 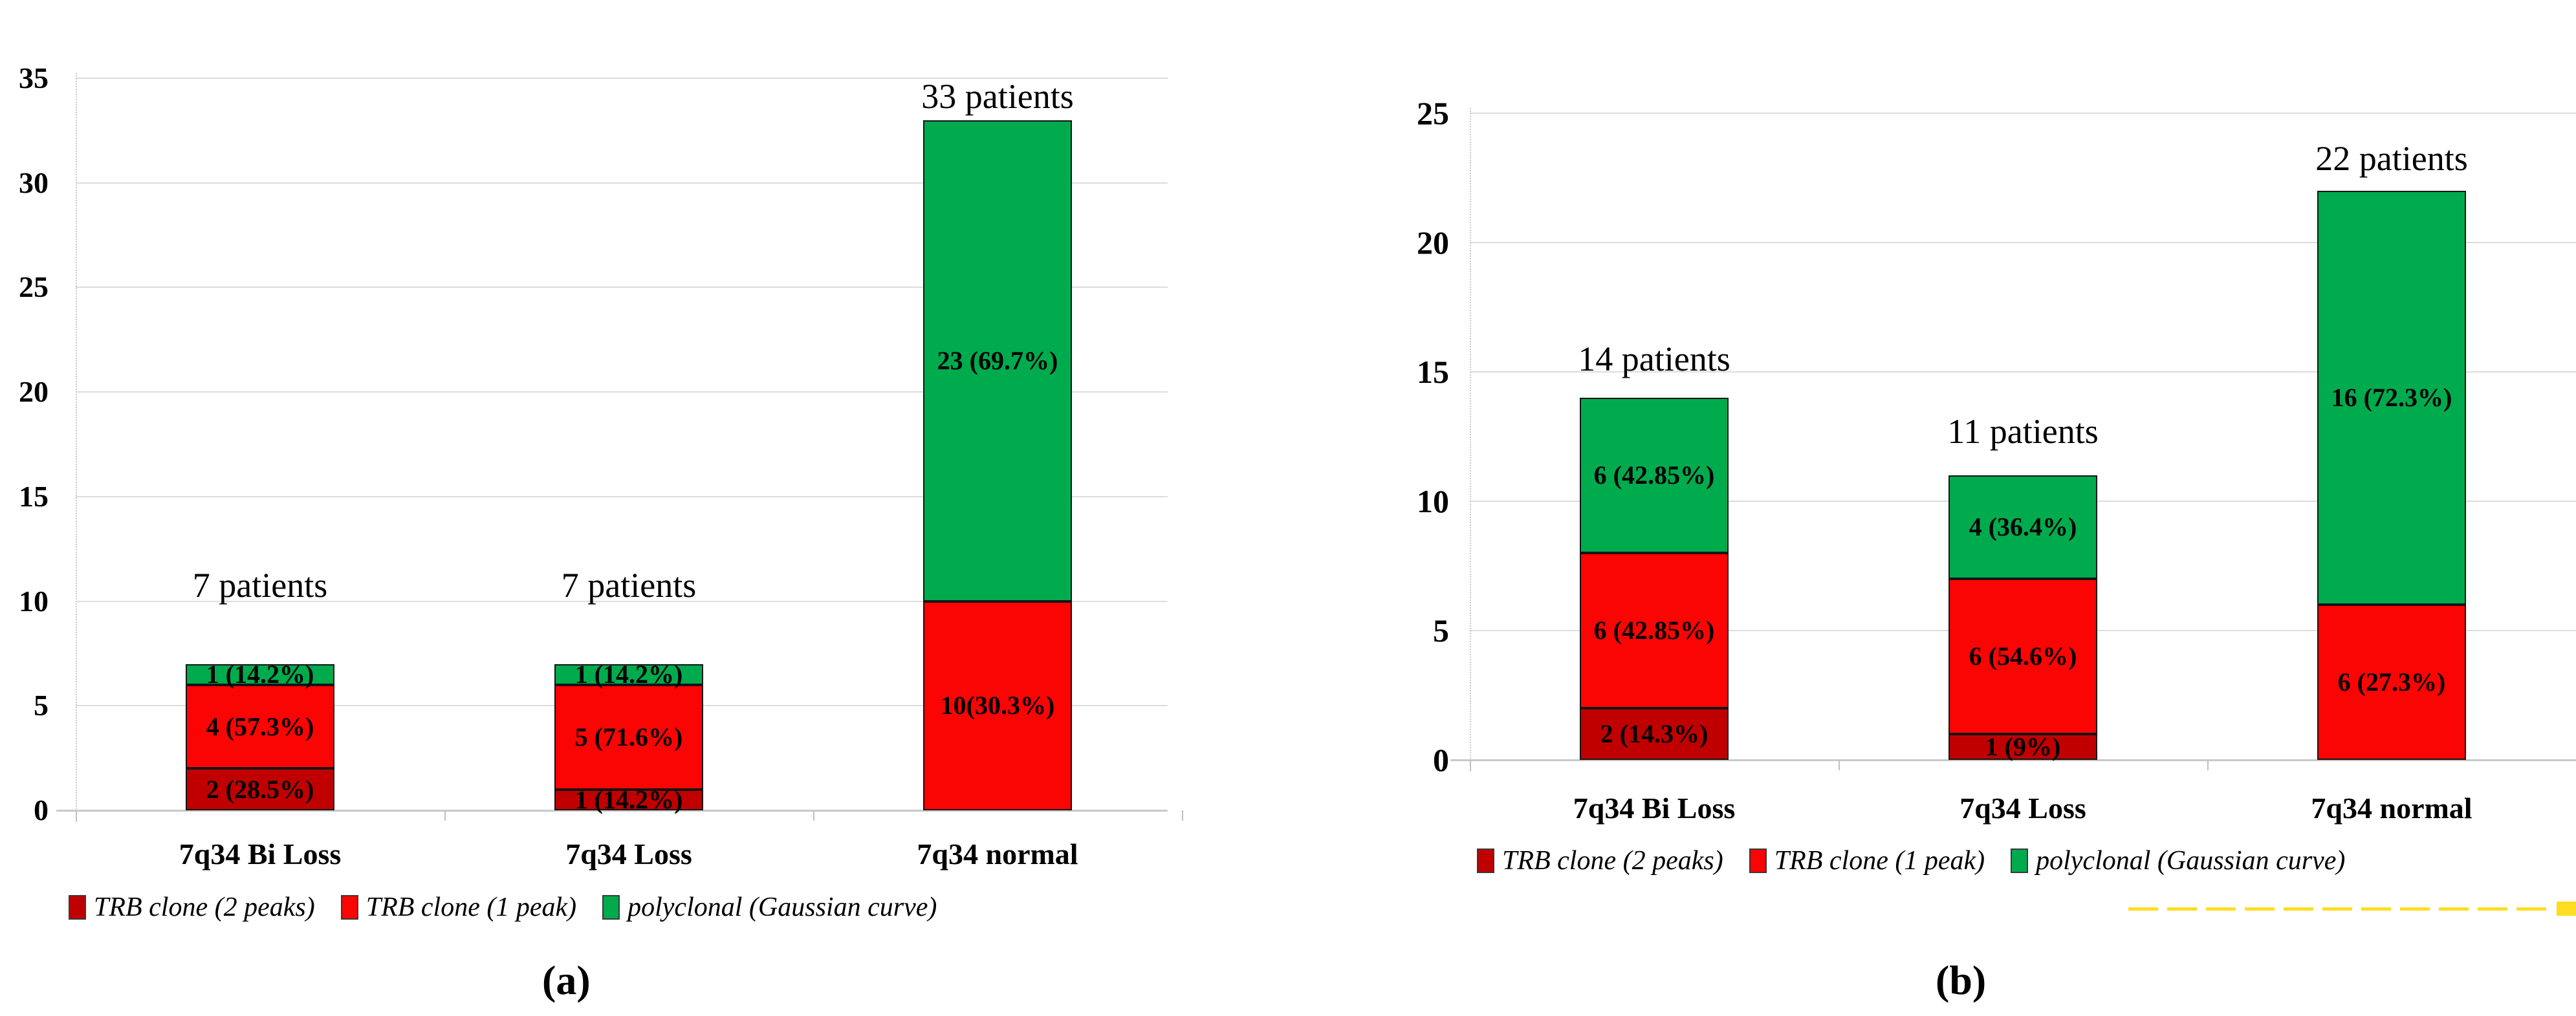 What do you see at coordinates (1654, 359) in the screenshot?
I see `bar-total-label: 14 patients` at bounding box center [1654, 359].